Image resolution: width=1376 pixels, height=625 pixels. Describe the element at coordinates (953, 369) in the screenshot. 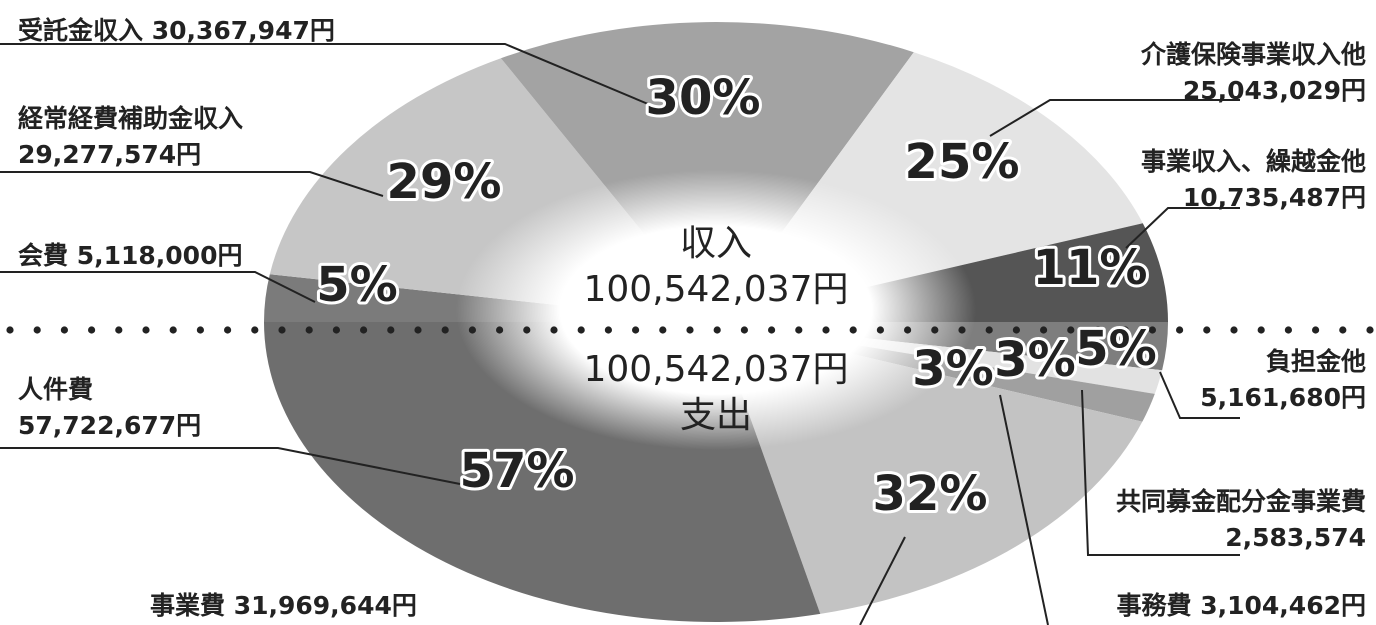

I see `expense-pct-jimu: 3%` at that location.